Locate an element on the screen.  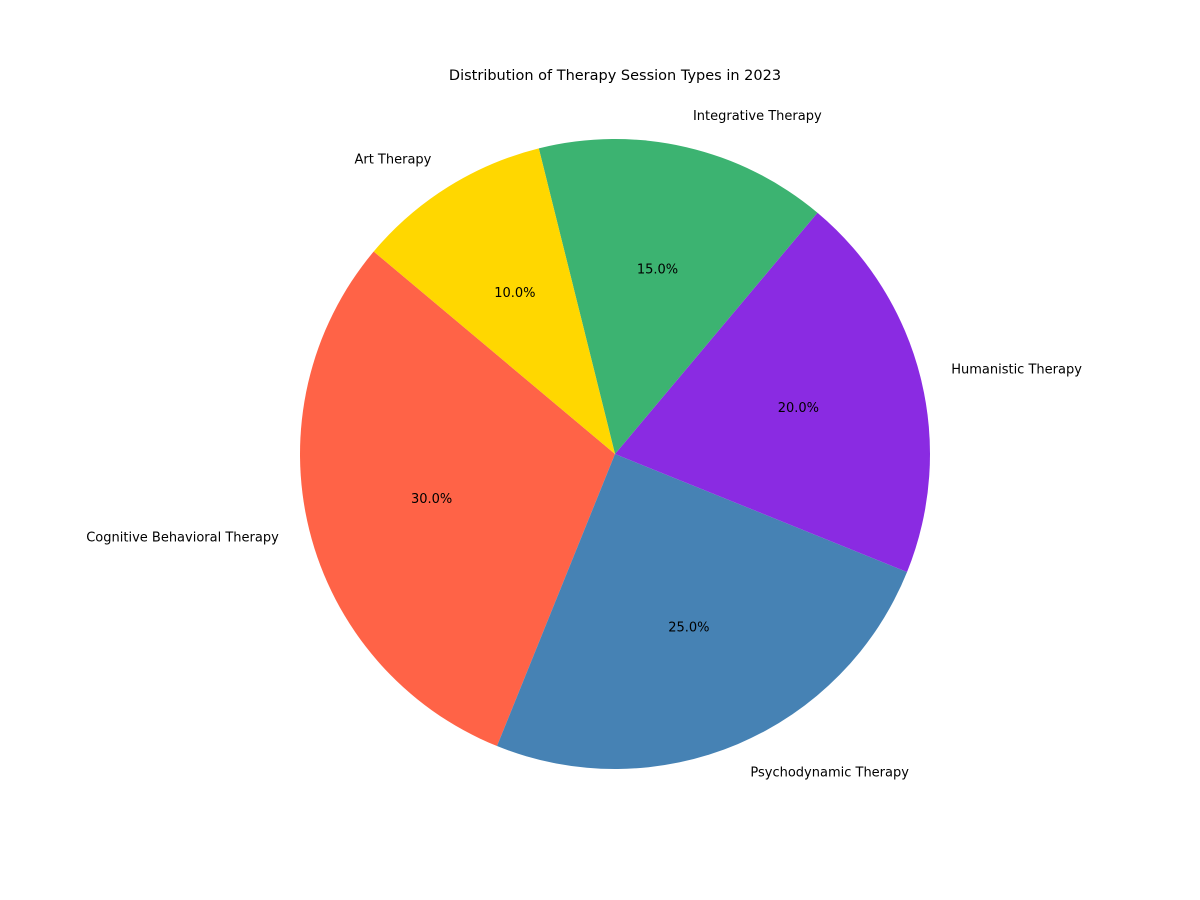
slice-percentage-label: 30.0% is located at coordinates (431, 499).